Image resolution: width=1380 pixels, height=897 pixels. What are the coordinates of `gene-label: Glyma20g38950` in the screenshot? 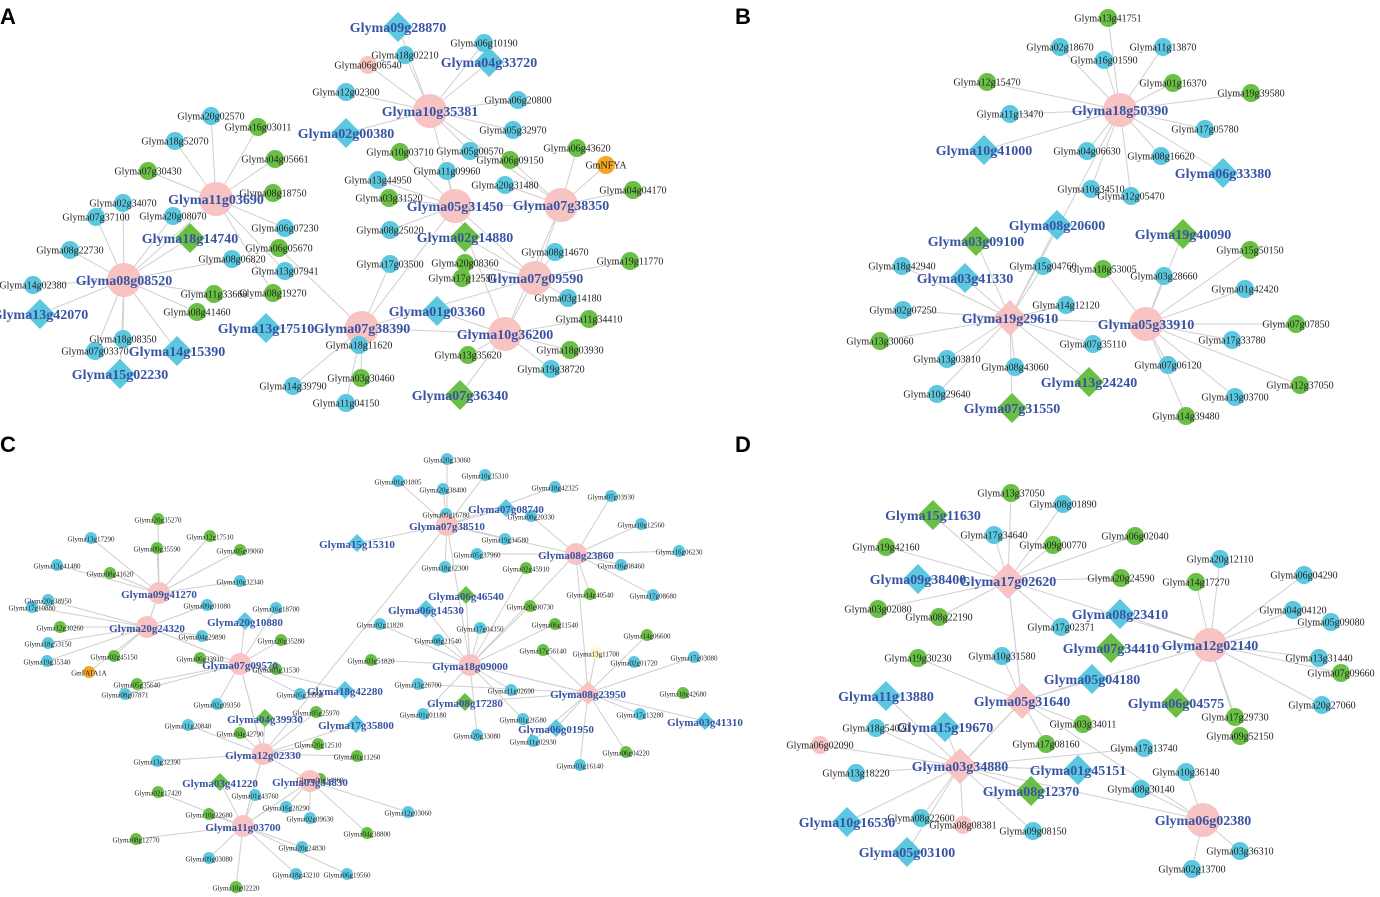 It's located at (48, 602).